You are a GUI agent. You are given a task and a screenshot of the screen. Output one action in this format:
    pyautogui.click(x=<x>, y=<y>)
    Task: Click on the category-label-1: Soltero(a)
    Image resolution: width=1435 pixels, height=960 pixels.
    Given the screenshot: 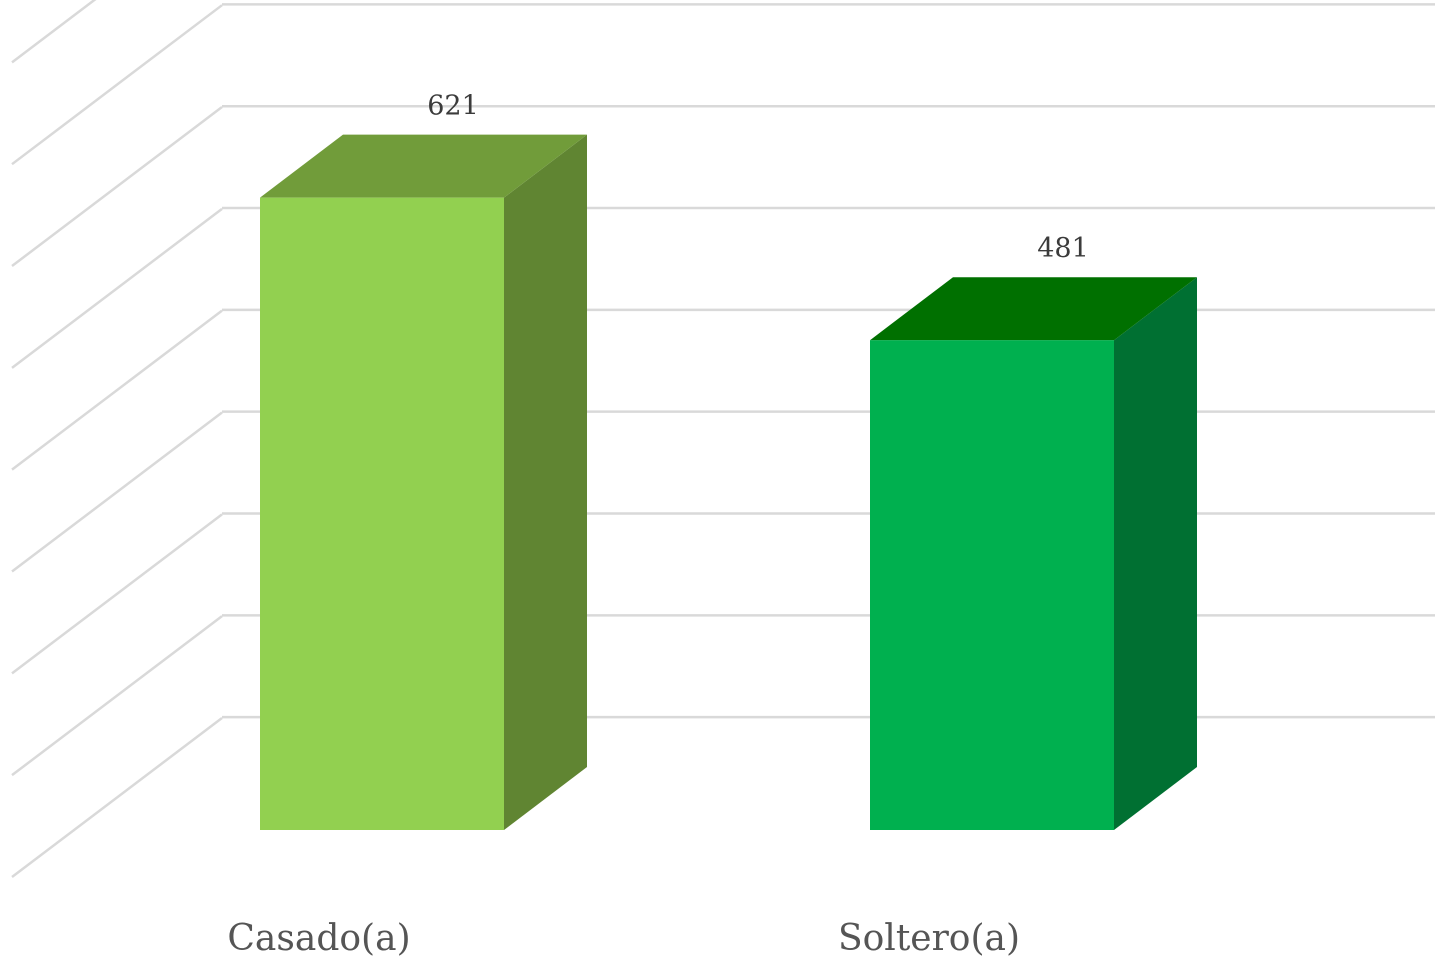 What is the action you would take?
    pyautogui.click(x=929, y=938)
    